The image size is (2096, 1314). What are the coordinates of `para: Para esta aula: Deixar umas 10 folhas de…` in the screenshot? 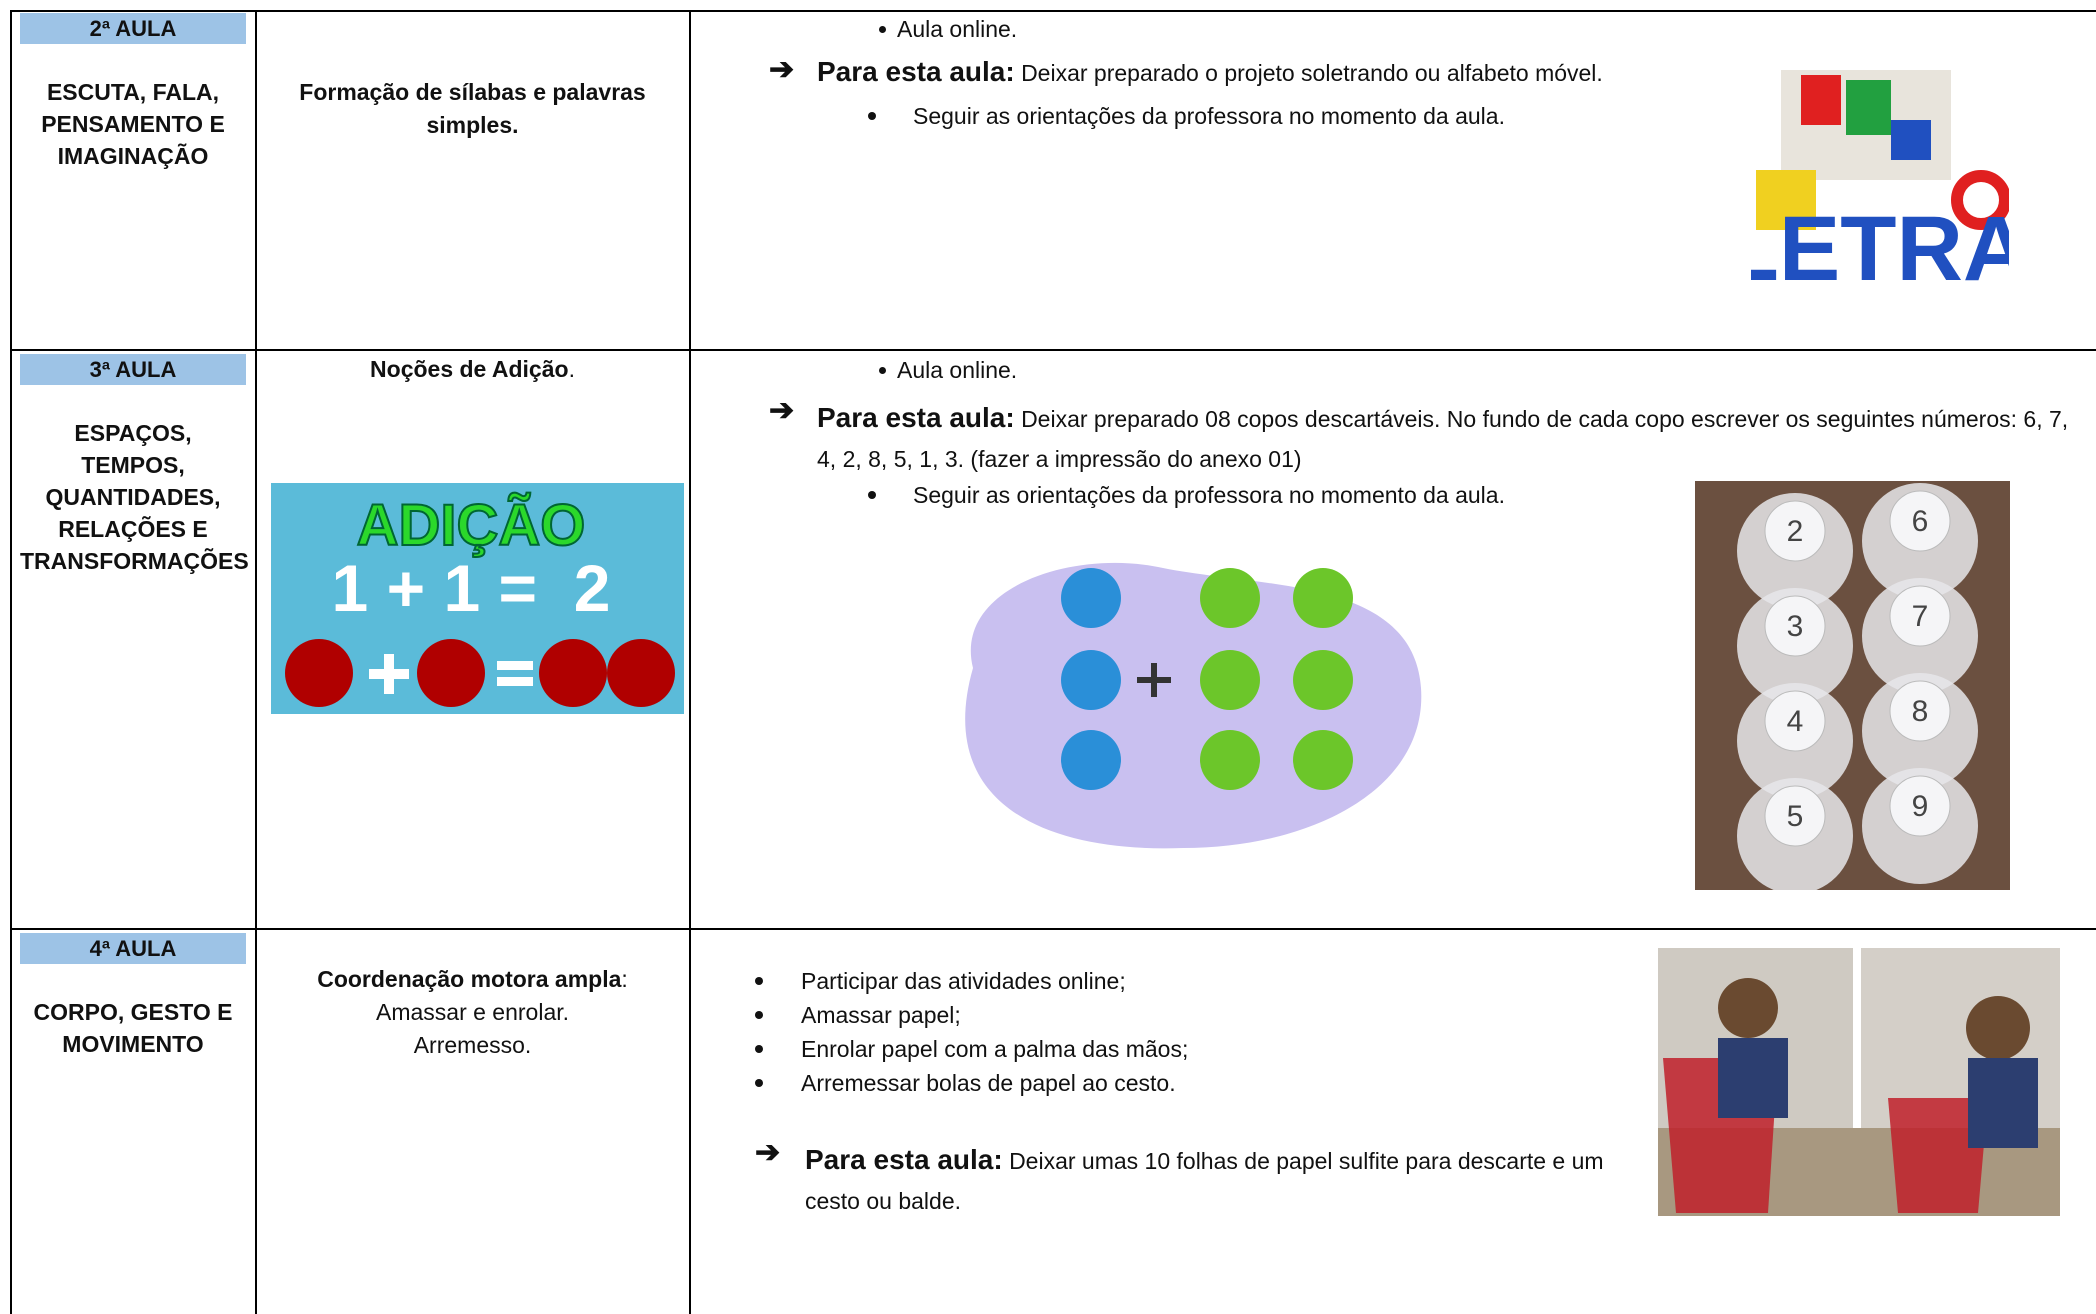 It's located at (1230, 1180).